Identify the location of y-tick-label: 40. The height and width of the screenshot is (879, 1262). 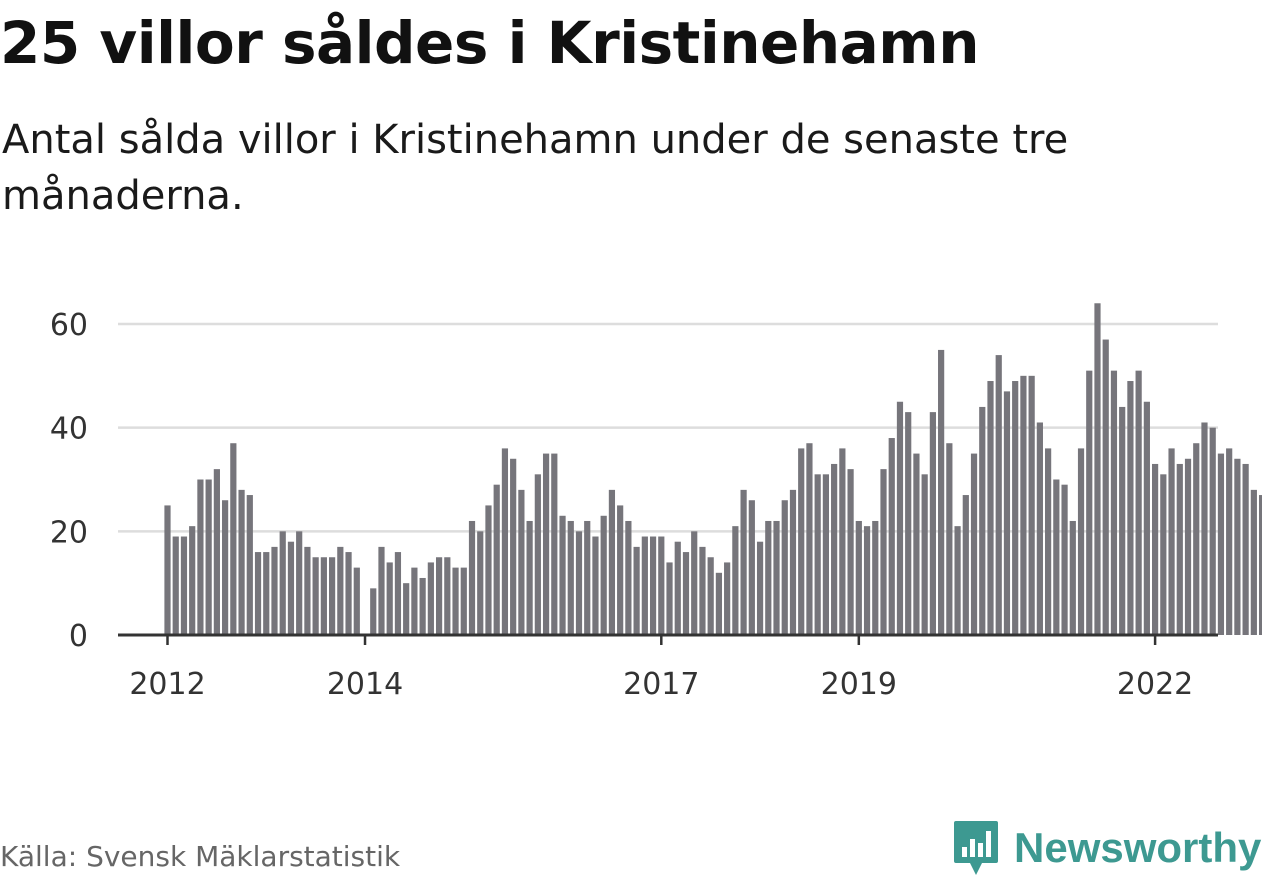
(69, 429).